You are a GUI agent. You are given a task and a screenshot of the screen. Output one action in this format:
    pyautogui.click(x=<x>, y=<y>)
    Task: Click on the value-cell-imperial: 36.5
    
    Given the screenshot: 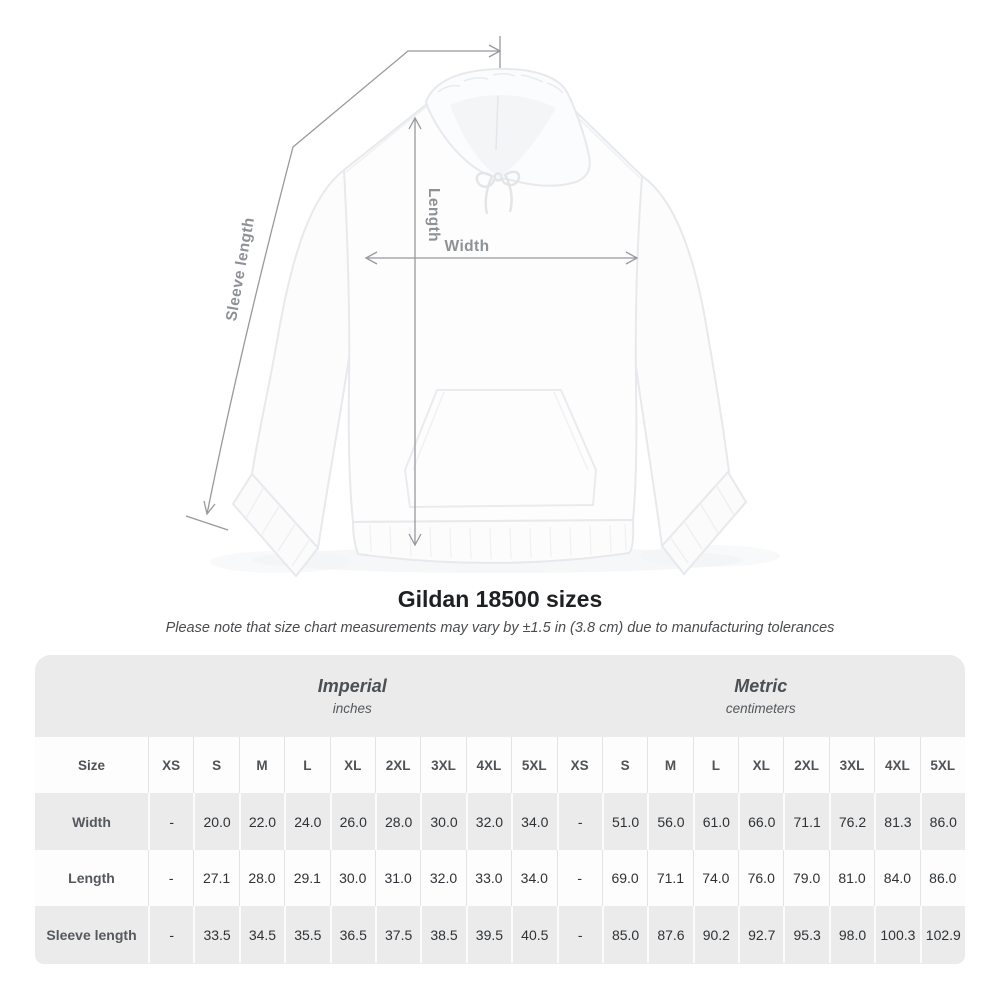 What is the action you would take?
    pyautogui.click(x=352, y=934)
    